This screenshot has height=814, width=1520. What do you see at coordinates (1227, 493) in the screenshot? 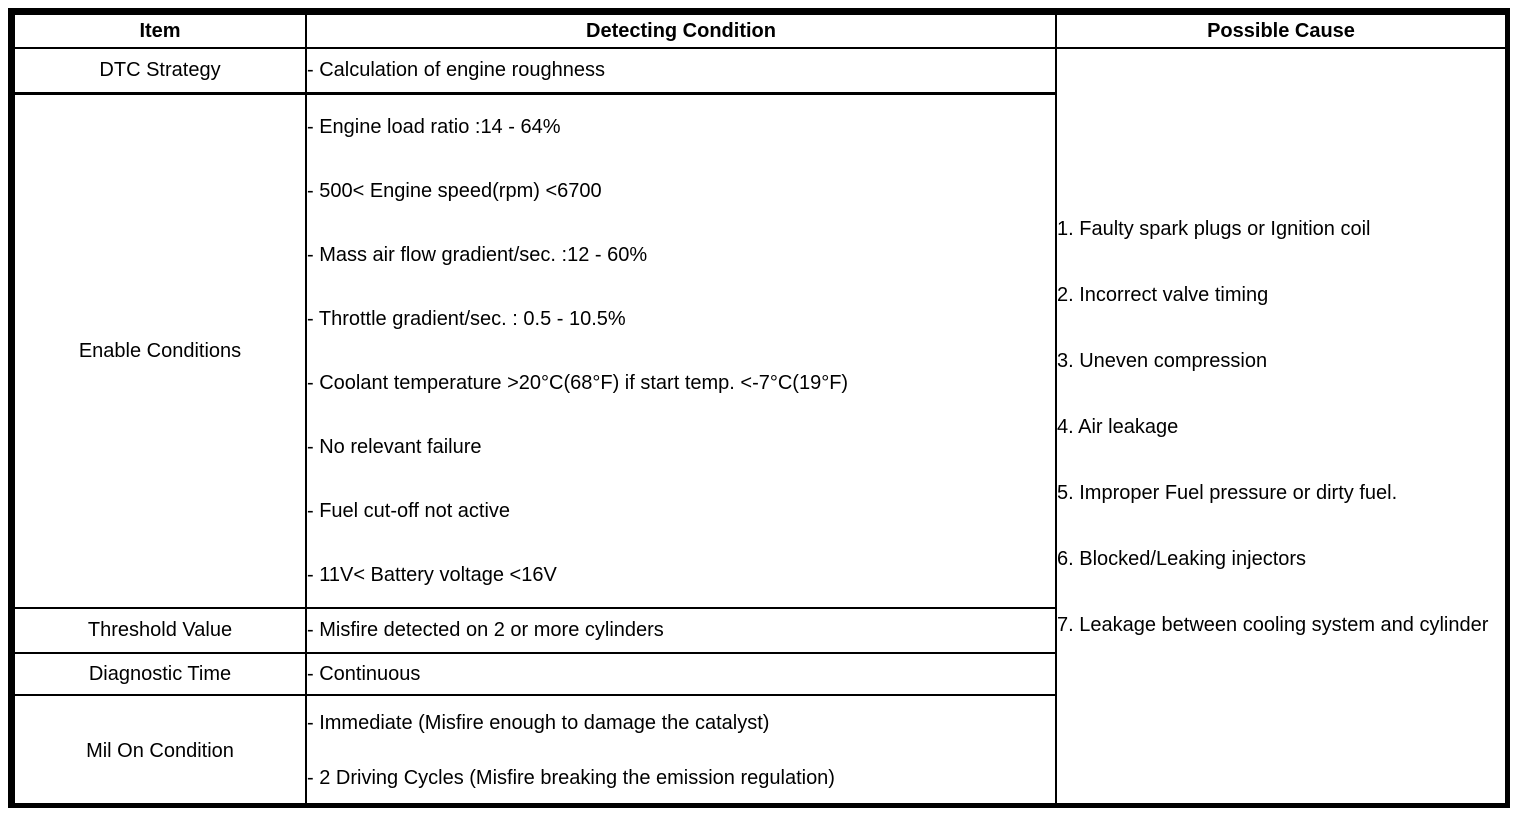
I see `possible-cause-item: 5. Improper Fuel pressure or dirty fuel.` at bounding box center [1227, 493].